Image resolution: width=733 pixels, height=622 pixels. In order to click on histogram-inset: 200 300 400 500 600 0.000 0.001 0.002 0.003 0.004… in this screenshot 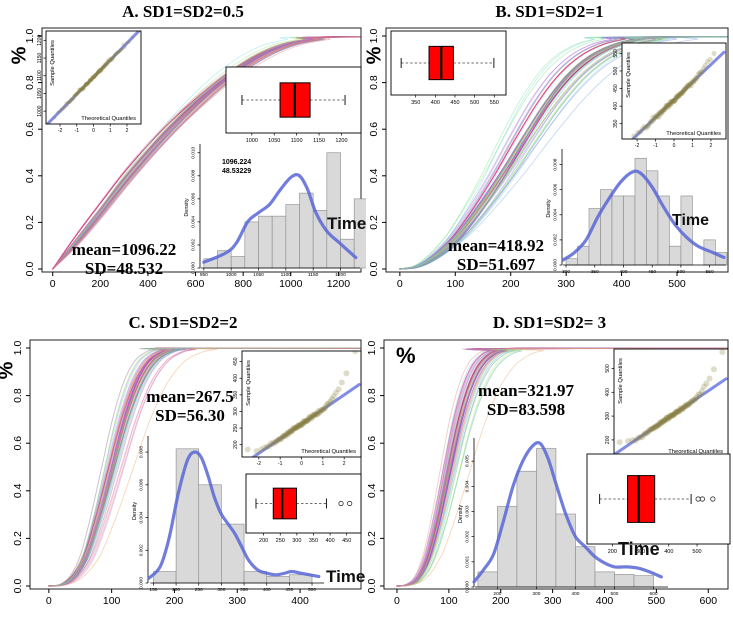, I will do `click(563, 517)`.